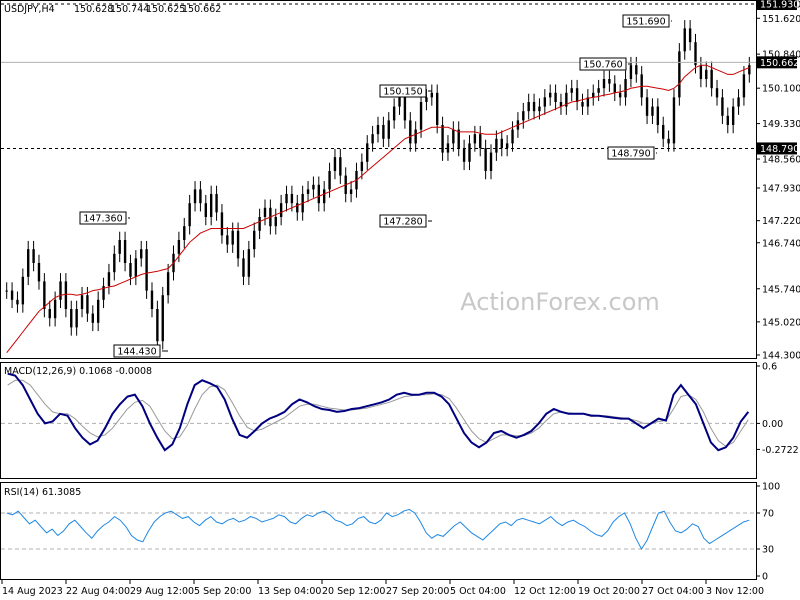 The height and width of the screenshot is (600, 800). What do you see at coordinates (136, 352) in the screenshot?
I see `annotation-label: 144.430` at bounding box center [136, 352].